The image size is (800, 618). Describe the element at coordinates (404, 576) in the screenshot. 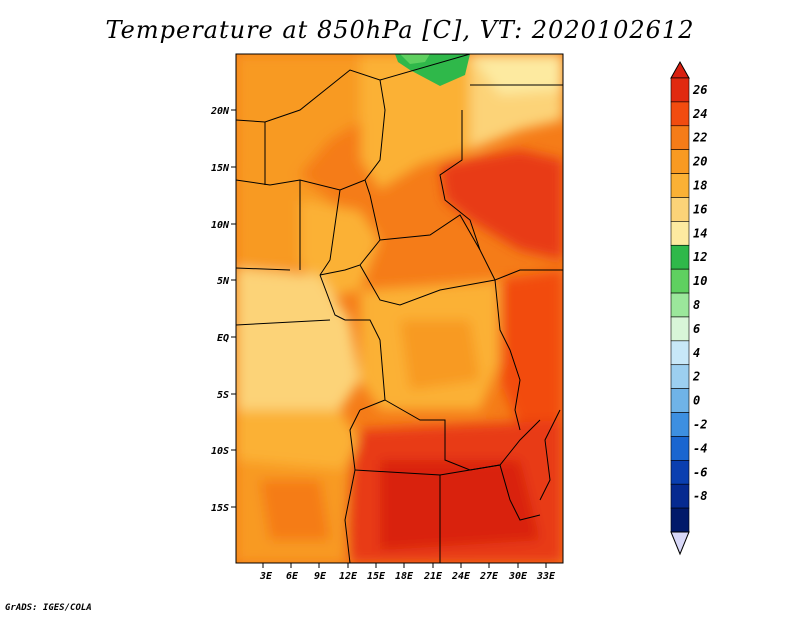

I see `lon-tick-label: 18E` at that location.